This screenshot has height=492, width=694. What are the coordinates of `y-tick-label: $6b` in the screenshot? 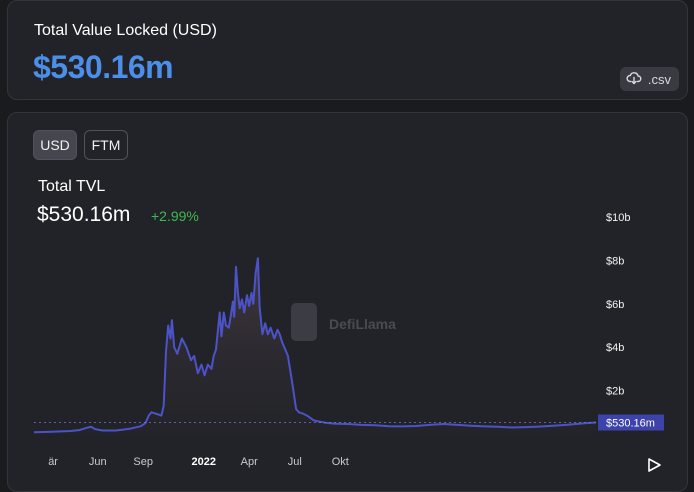 It's located at (615, 305).